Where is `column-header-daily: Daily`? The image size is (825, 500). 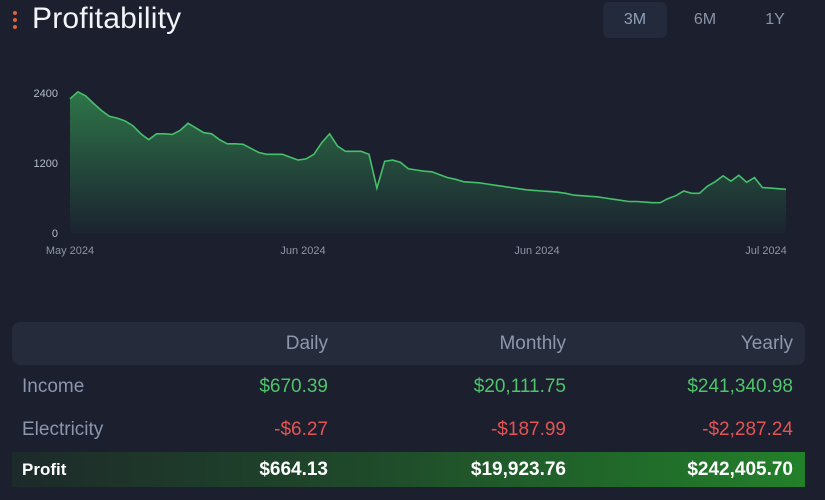 column-header-daily: Daily is located at coordinates (306, 343).